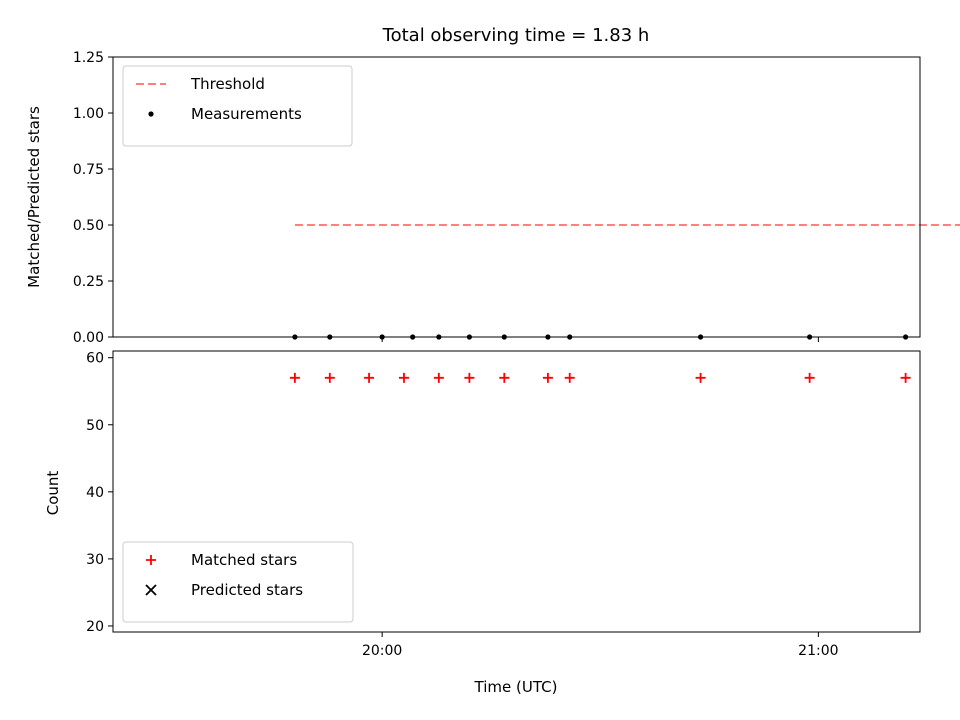  What do you see at coordinates (88, 58) in the screenshot?
I see `y-tick-label: 1.25` at bounding box center [88, 58].